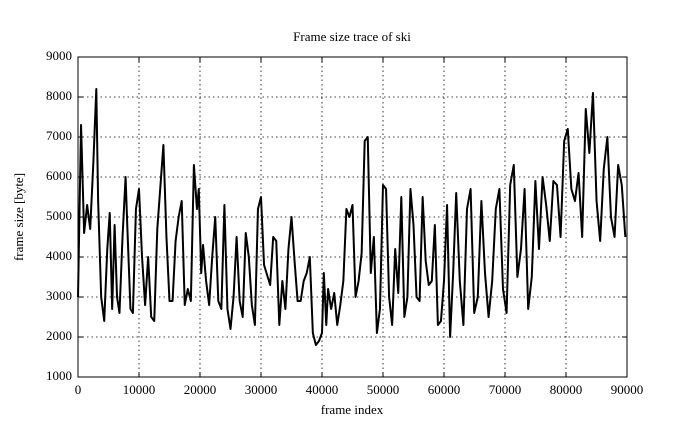  What do you see at coordinates (59, 95) in the screenshot?
I see `y-tick-label: 8000` at bounding box center [59, 95].